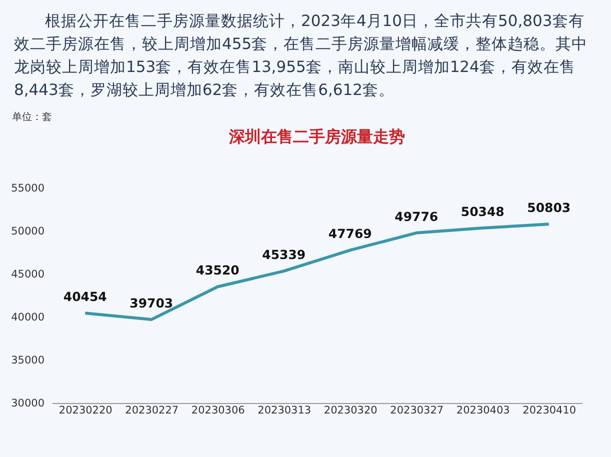 The height and width of the screenshot is (457, 611). Describe the element at coordinates (549, 410) in the screenshot. I see `x-tick-label: 20230410` at that location.